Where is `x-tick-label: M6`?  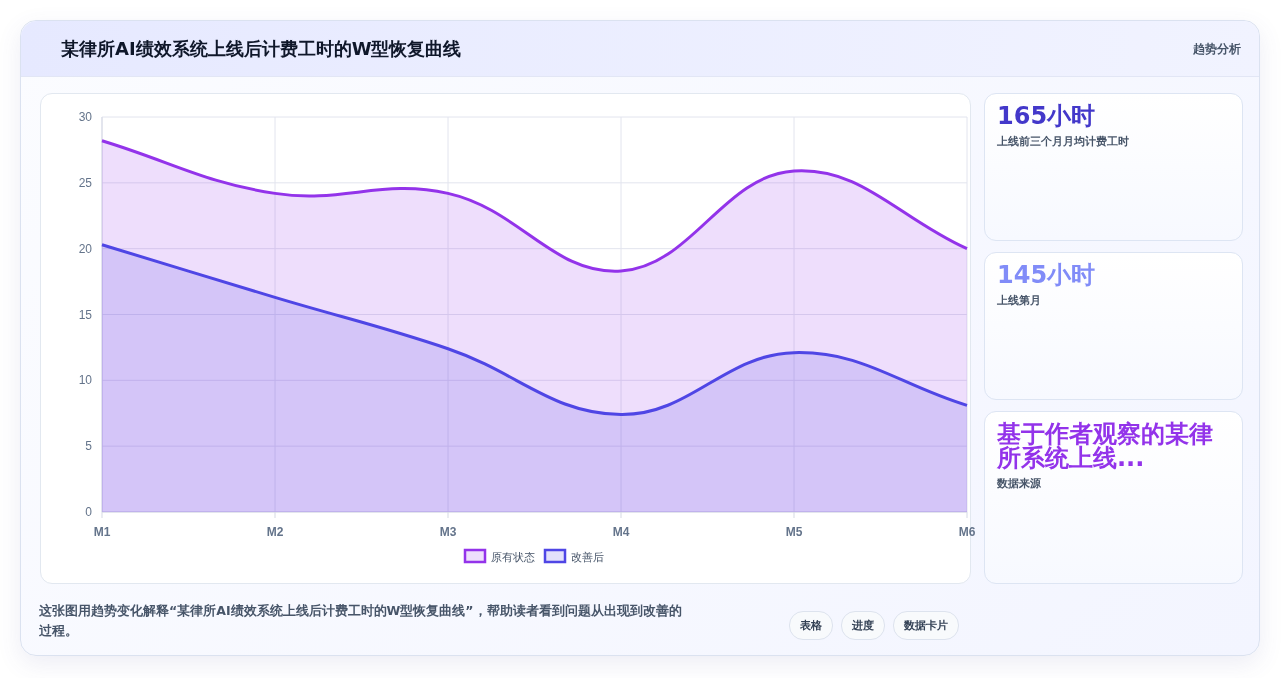
x-tick-label: M6 is located at coordinates (967, 532).